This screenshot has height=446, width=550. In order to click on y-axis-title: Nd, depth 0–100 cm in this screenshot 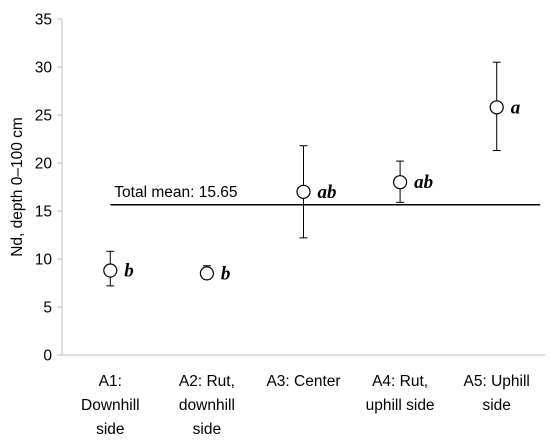, I will do `click(17, 187)`.